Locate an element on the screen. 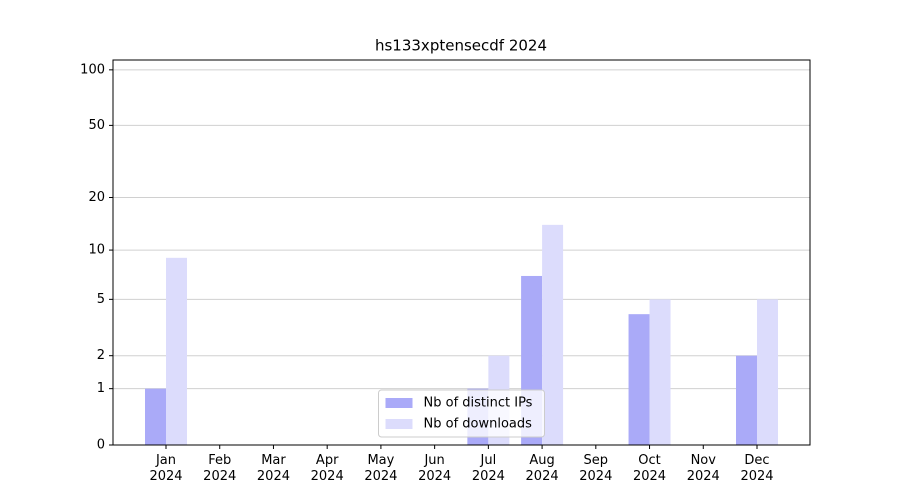 This screenshot has height=500, width=900. y-tick-label: 100 is located at coordinates (92, 69).